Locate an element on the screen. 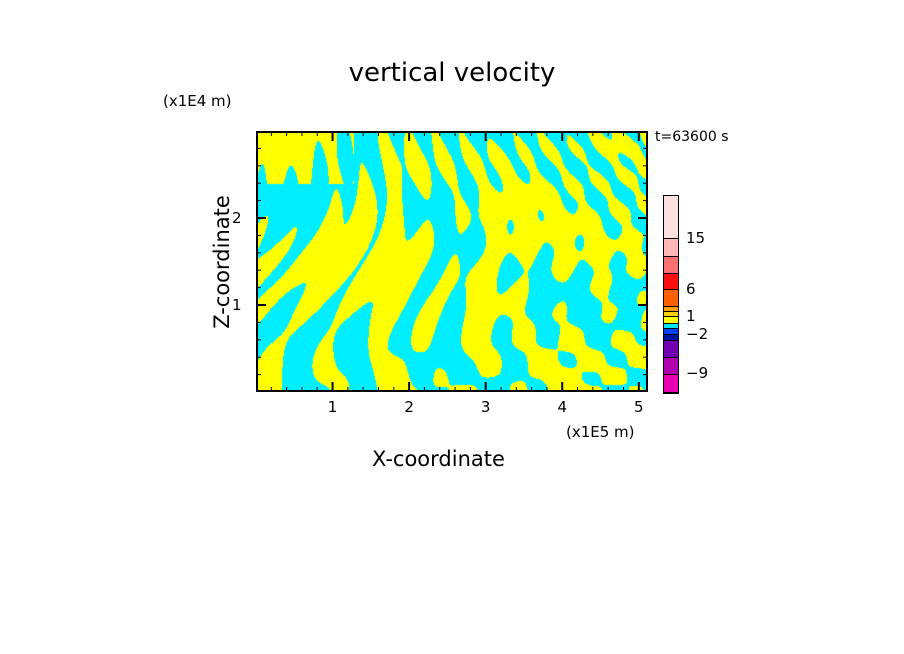  colorbar is located at coordinates (671, 294).